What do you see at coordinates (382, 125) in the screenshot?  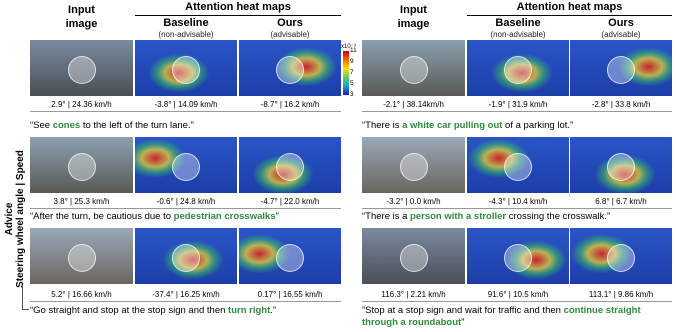 I see `advice-segment: “There is` at bounding box center [382, 125].